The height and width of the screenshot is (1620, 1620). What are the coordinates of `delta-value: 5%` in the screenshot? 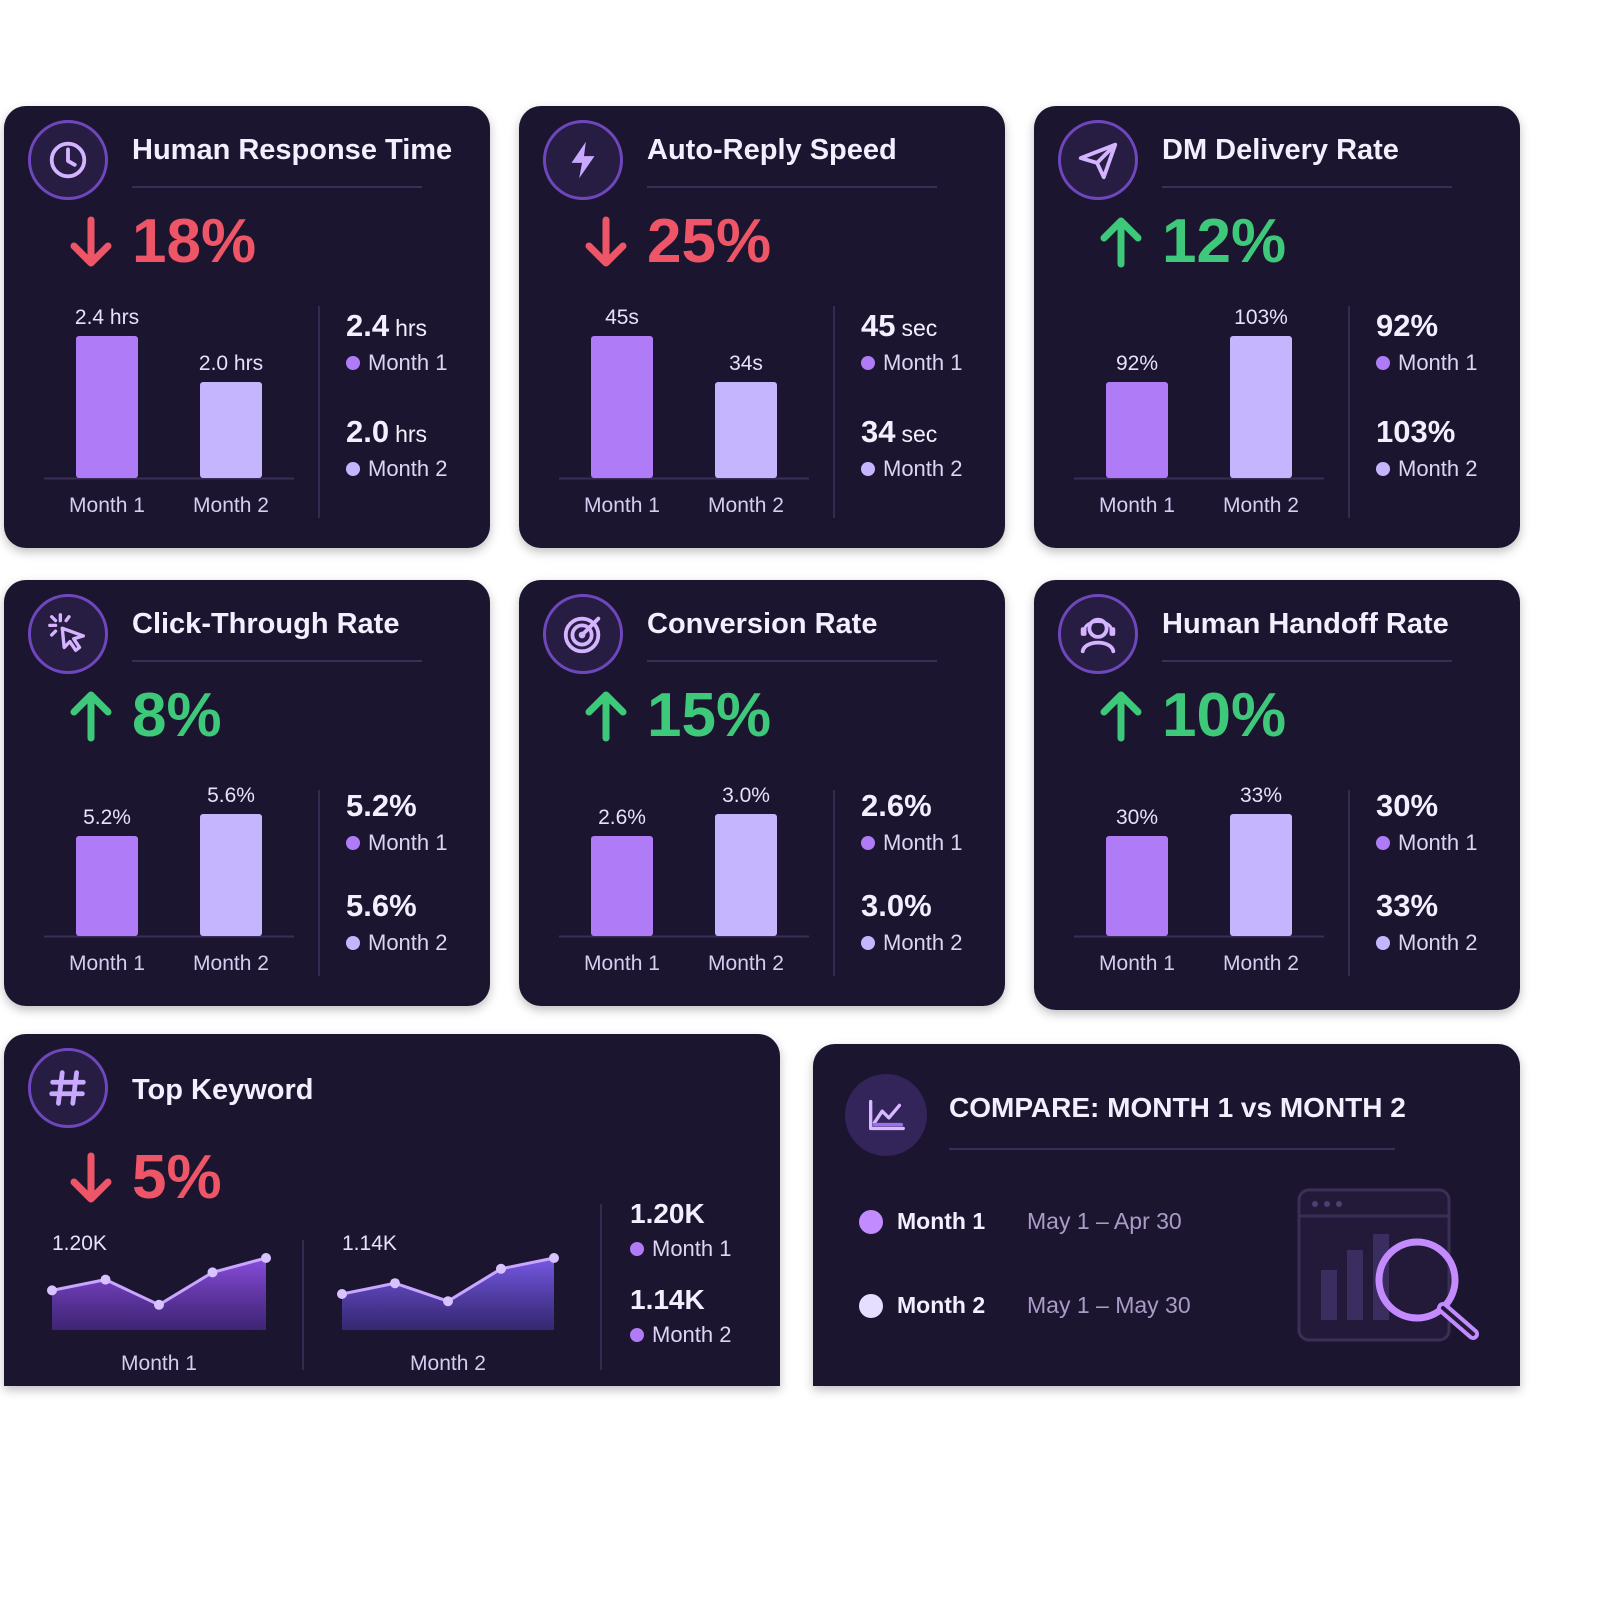 It's located at (177, 1177).